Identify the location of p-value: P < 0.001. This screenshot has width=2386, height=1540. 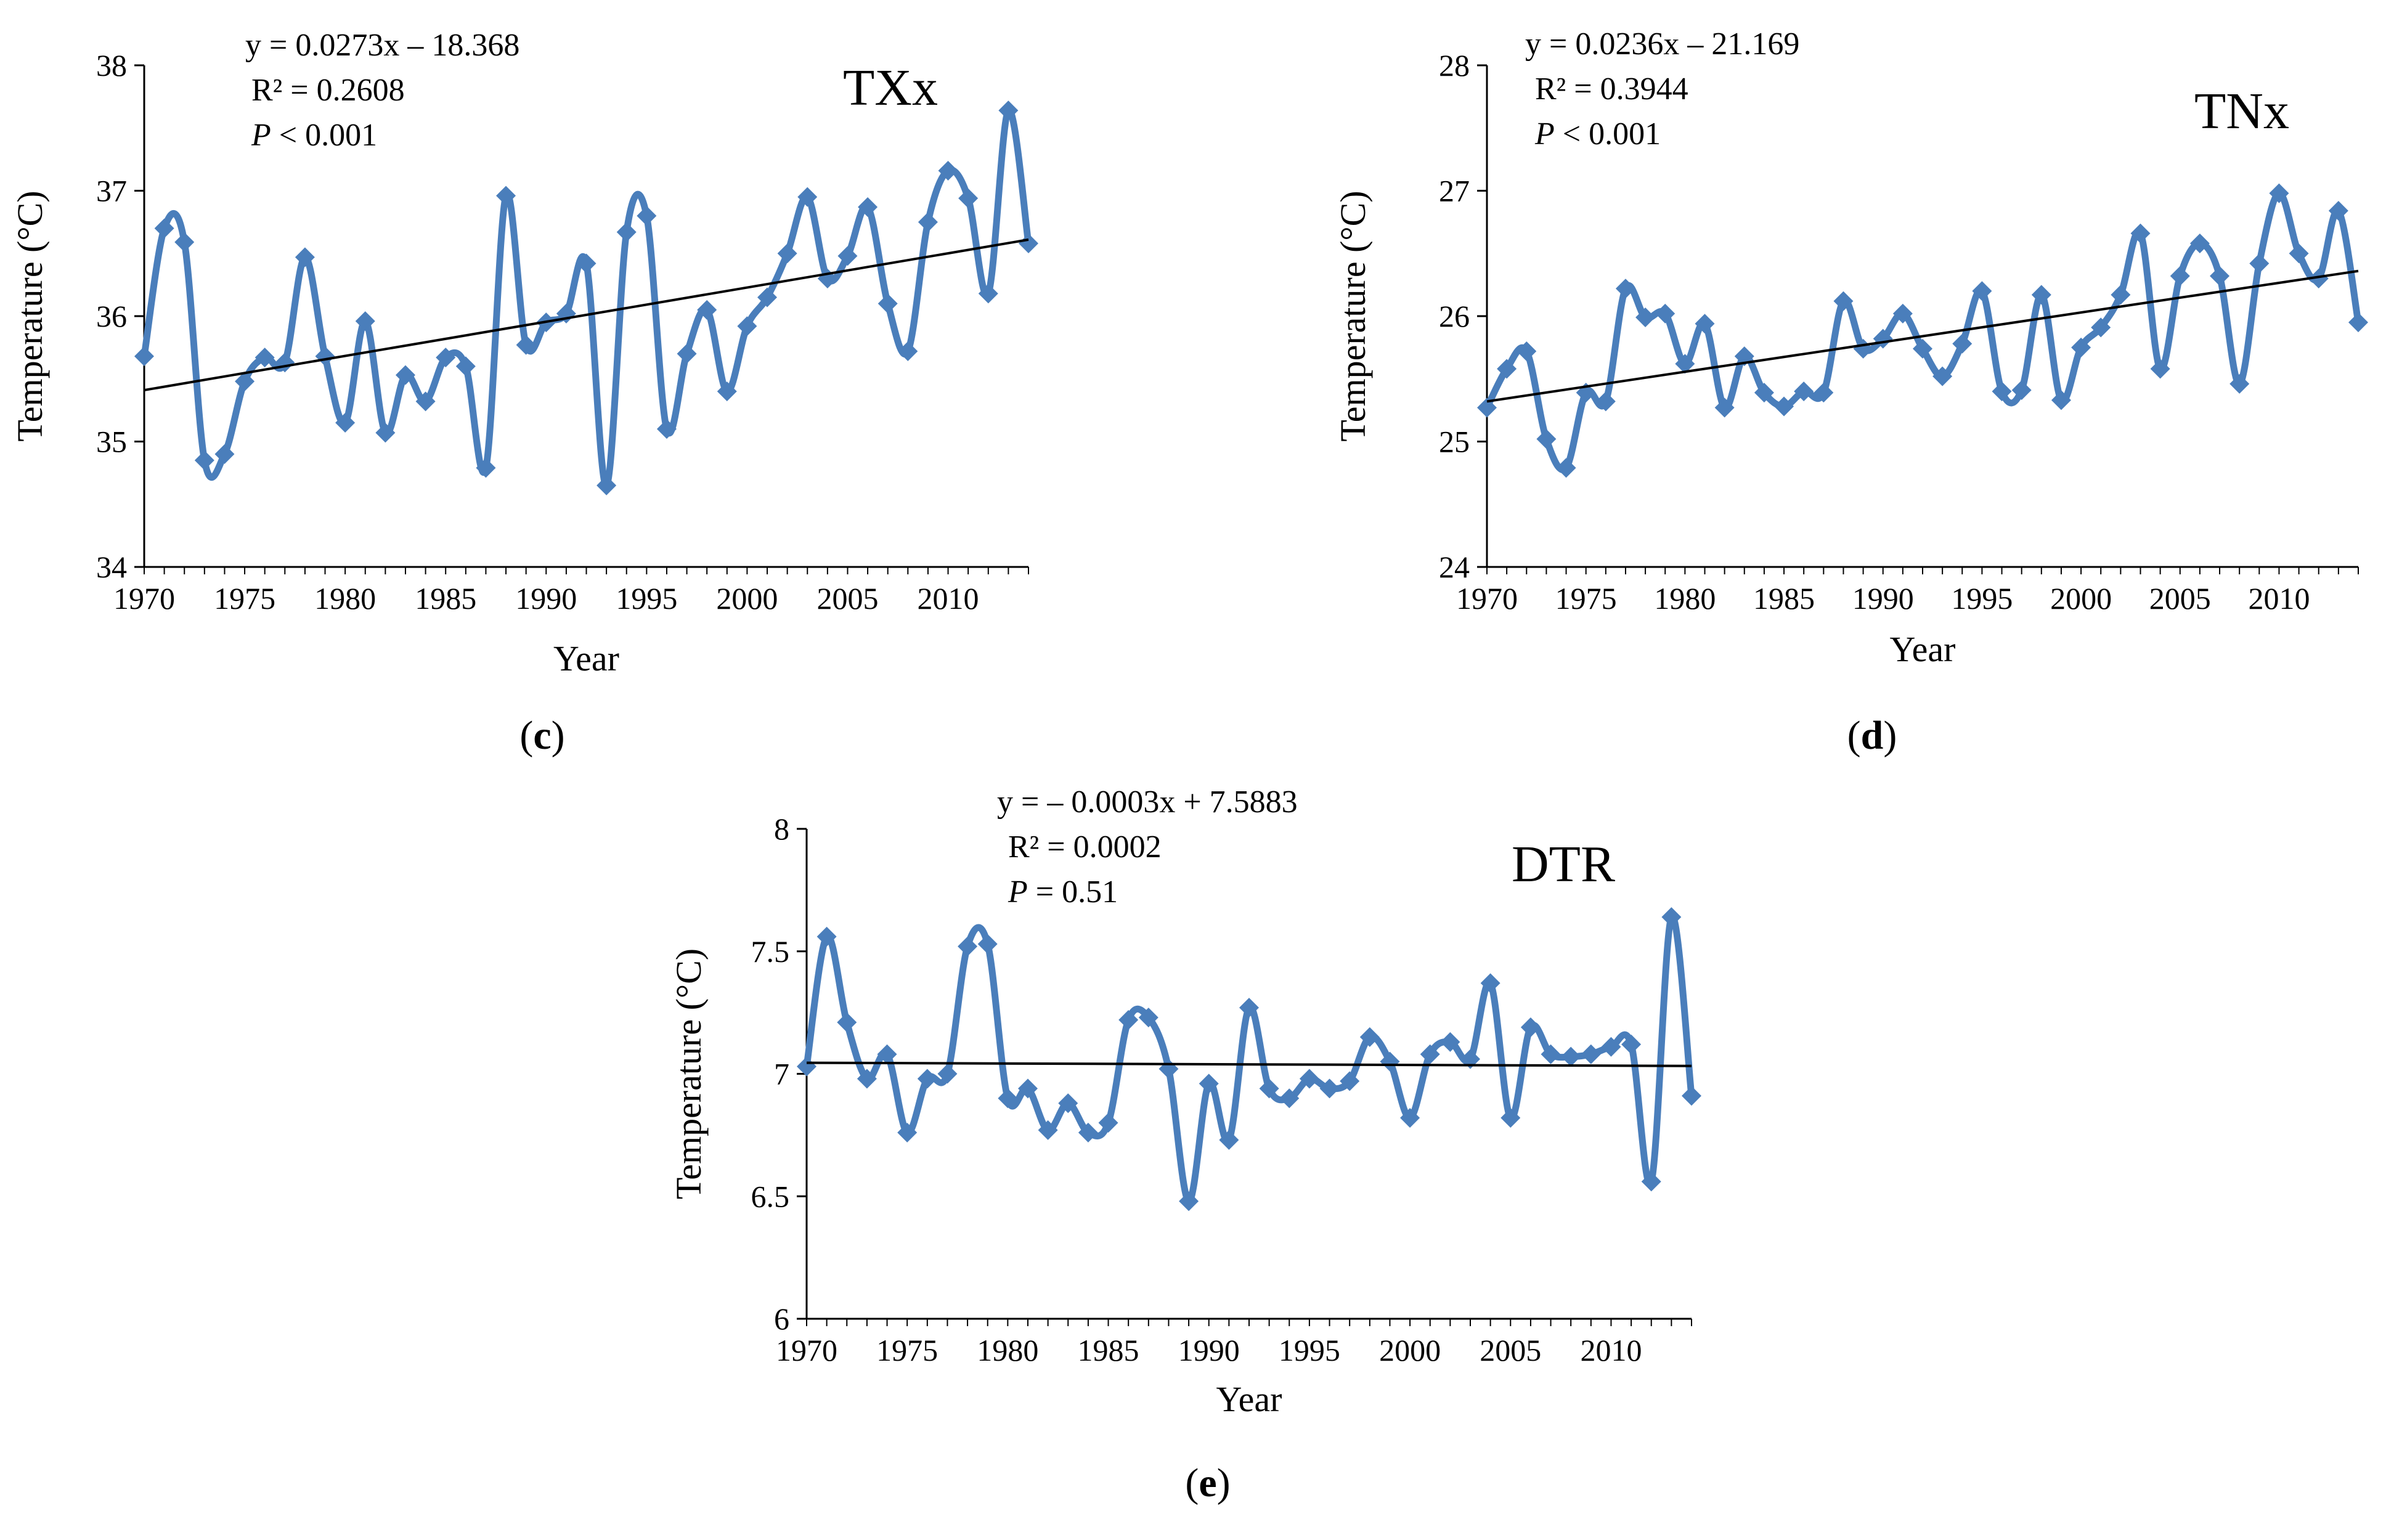
(1598, 134).